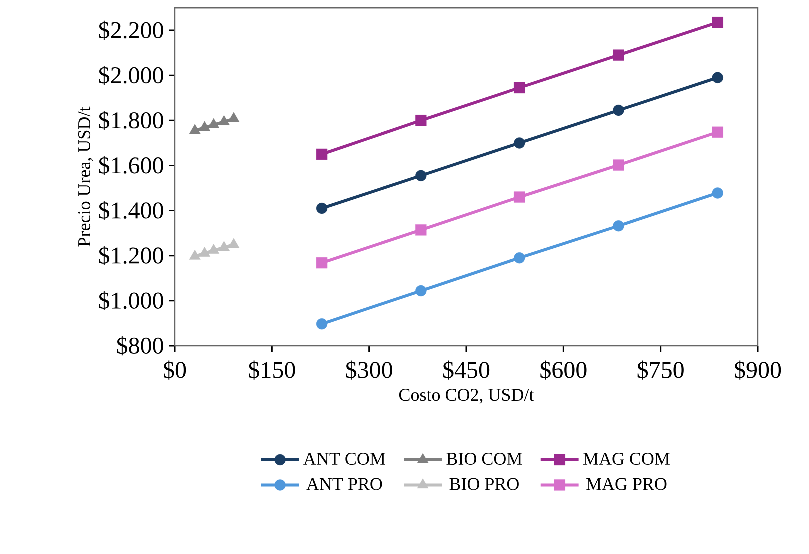 This screenshot has width=809, height=554. Describe the element at coordinates (344, 484) in the screenshot. I see `legend-label: ANT PRO` at that location.